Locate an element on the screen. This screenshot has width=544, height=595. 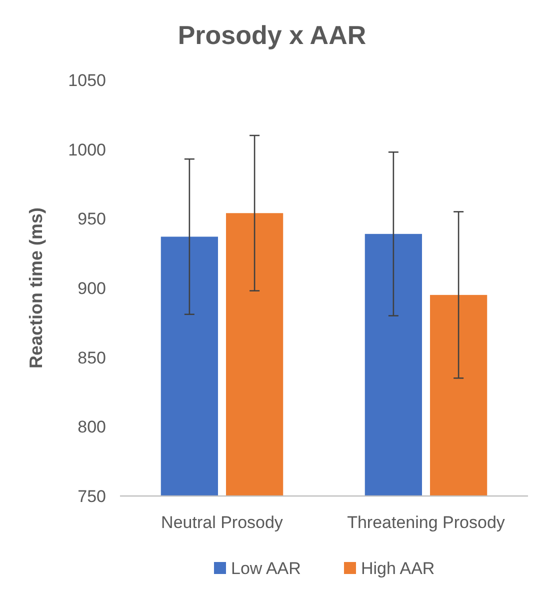
y-tick-label: 900 is located at coordinates (92, 288).